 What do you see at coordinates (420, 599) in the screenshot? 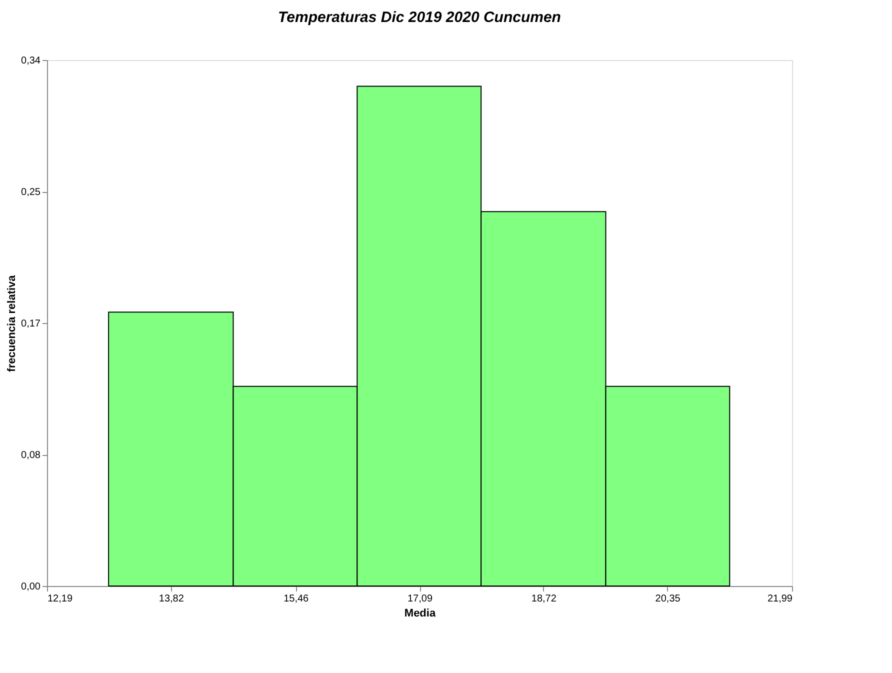
I see `x-tick-label: 17,09` at bounding box center [420, 599].